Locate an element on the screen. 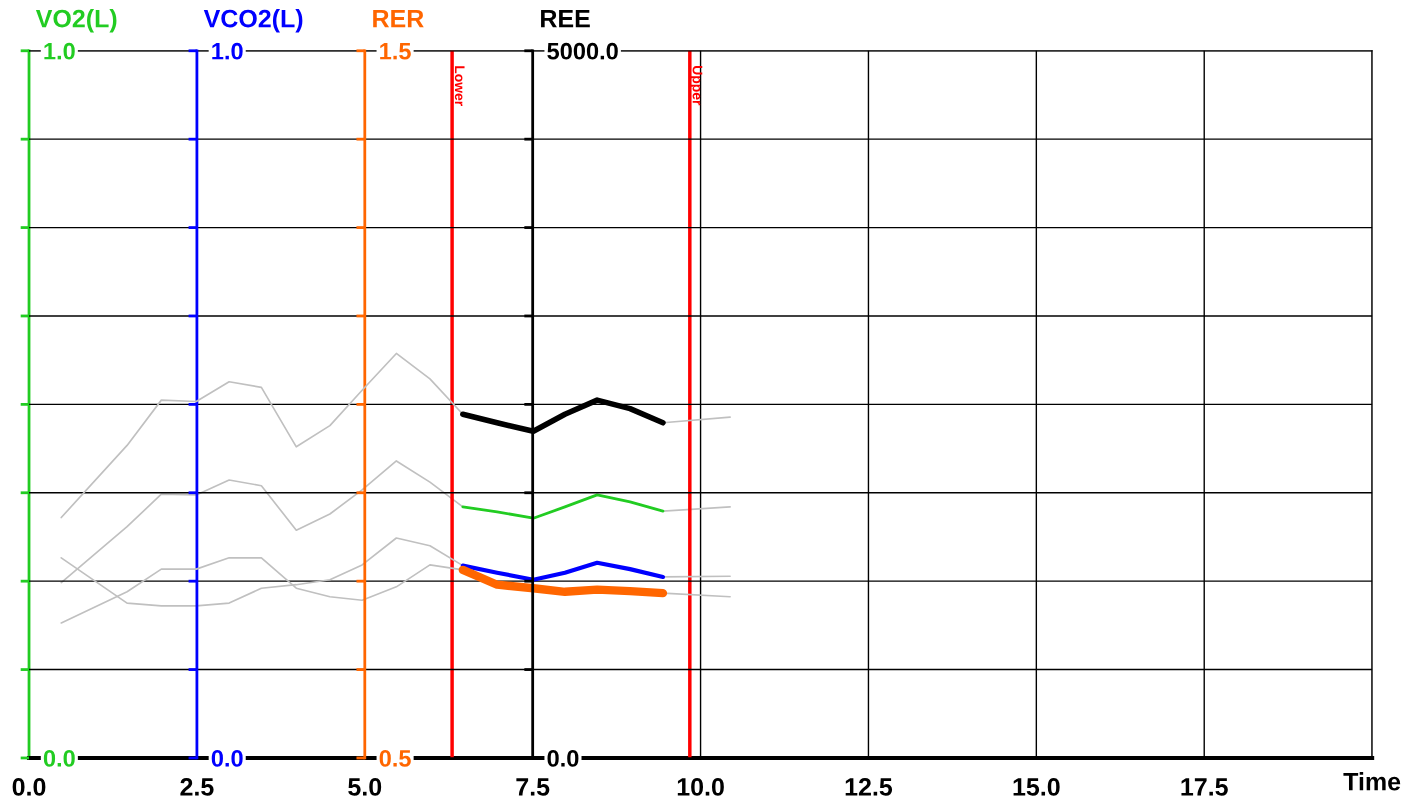 The image size is (1416, 806). ref-line-label: Upper is located at coordinates (696, 86).